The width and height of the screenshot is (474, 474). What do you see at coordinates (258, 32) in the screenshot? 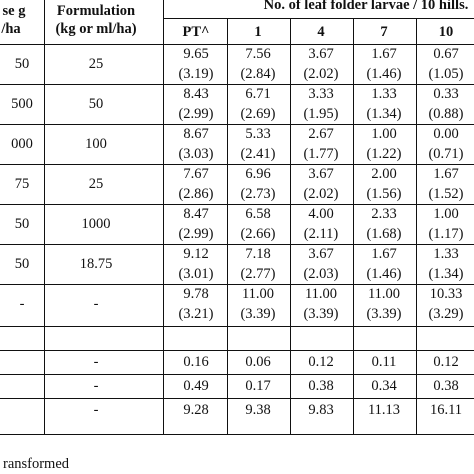
I see `col-header-1: 1` at bounding box center [258, 32].